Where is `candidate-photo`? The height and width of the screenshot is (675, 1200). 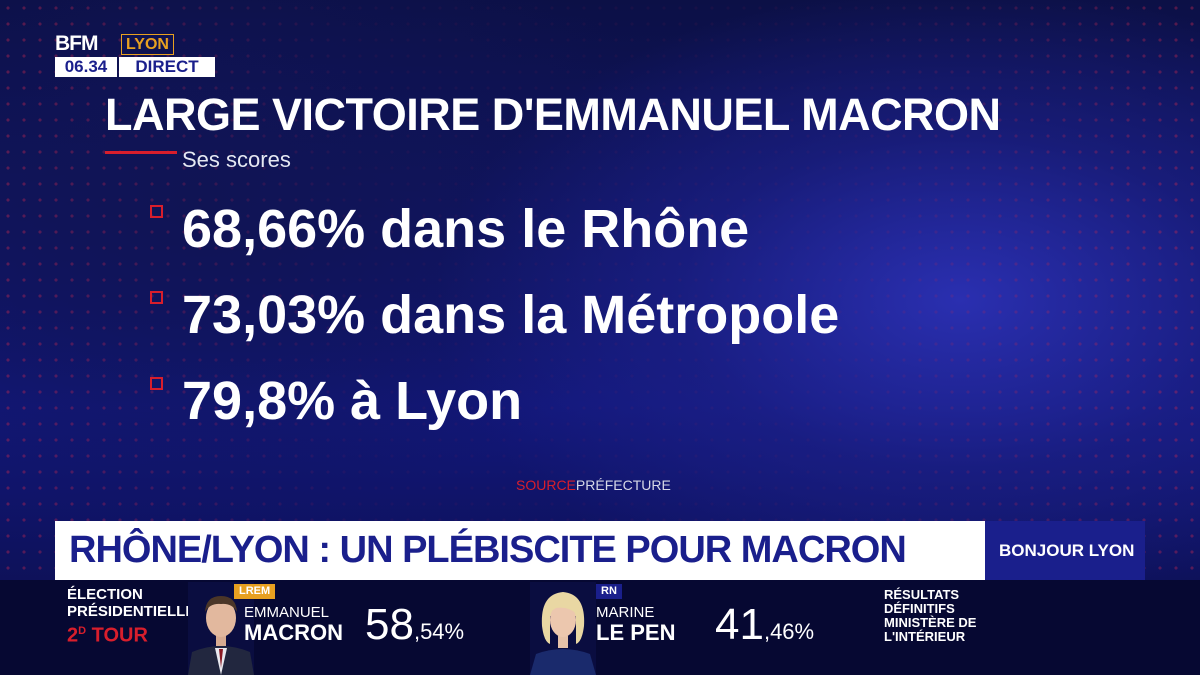 candidate-photo is located at coordinates (563, 628).